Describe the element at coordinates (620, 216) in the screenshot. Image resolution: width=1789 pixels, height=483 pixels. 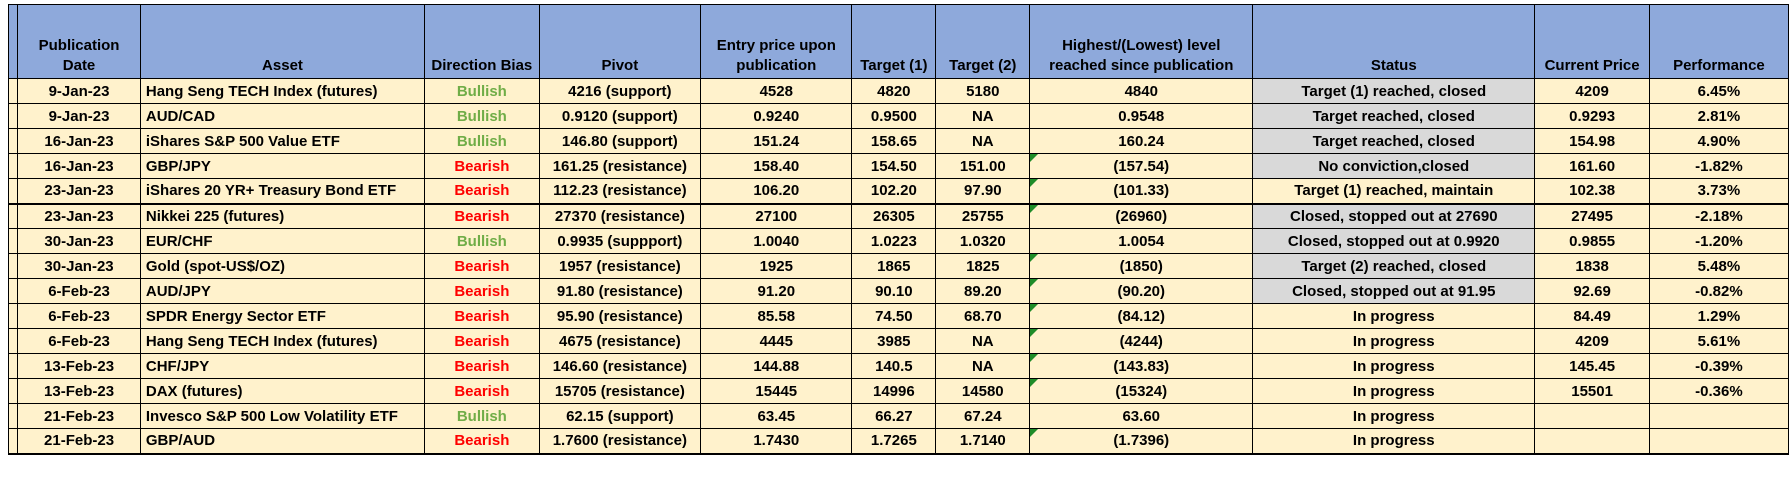
I see `cell-pivot: 27370 (resistance)` at that location.